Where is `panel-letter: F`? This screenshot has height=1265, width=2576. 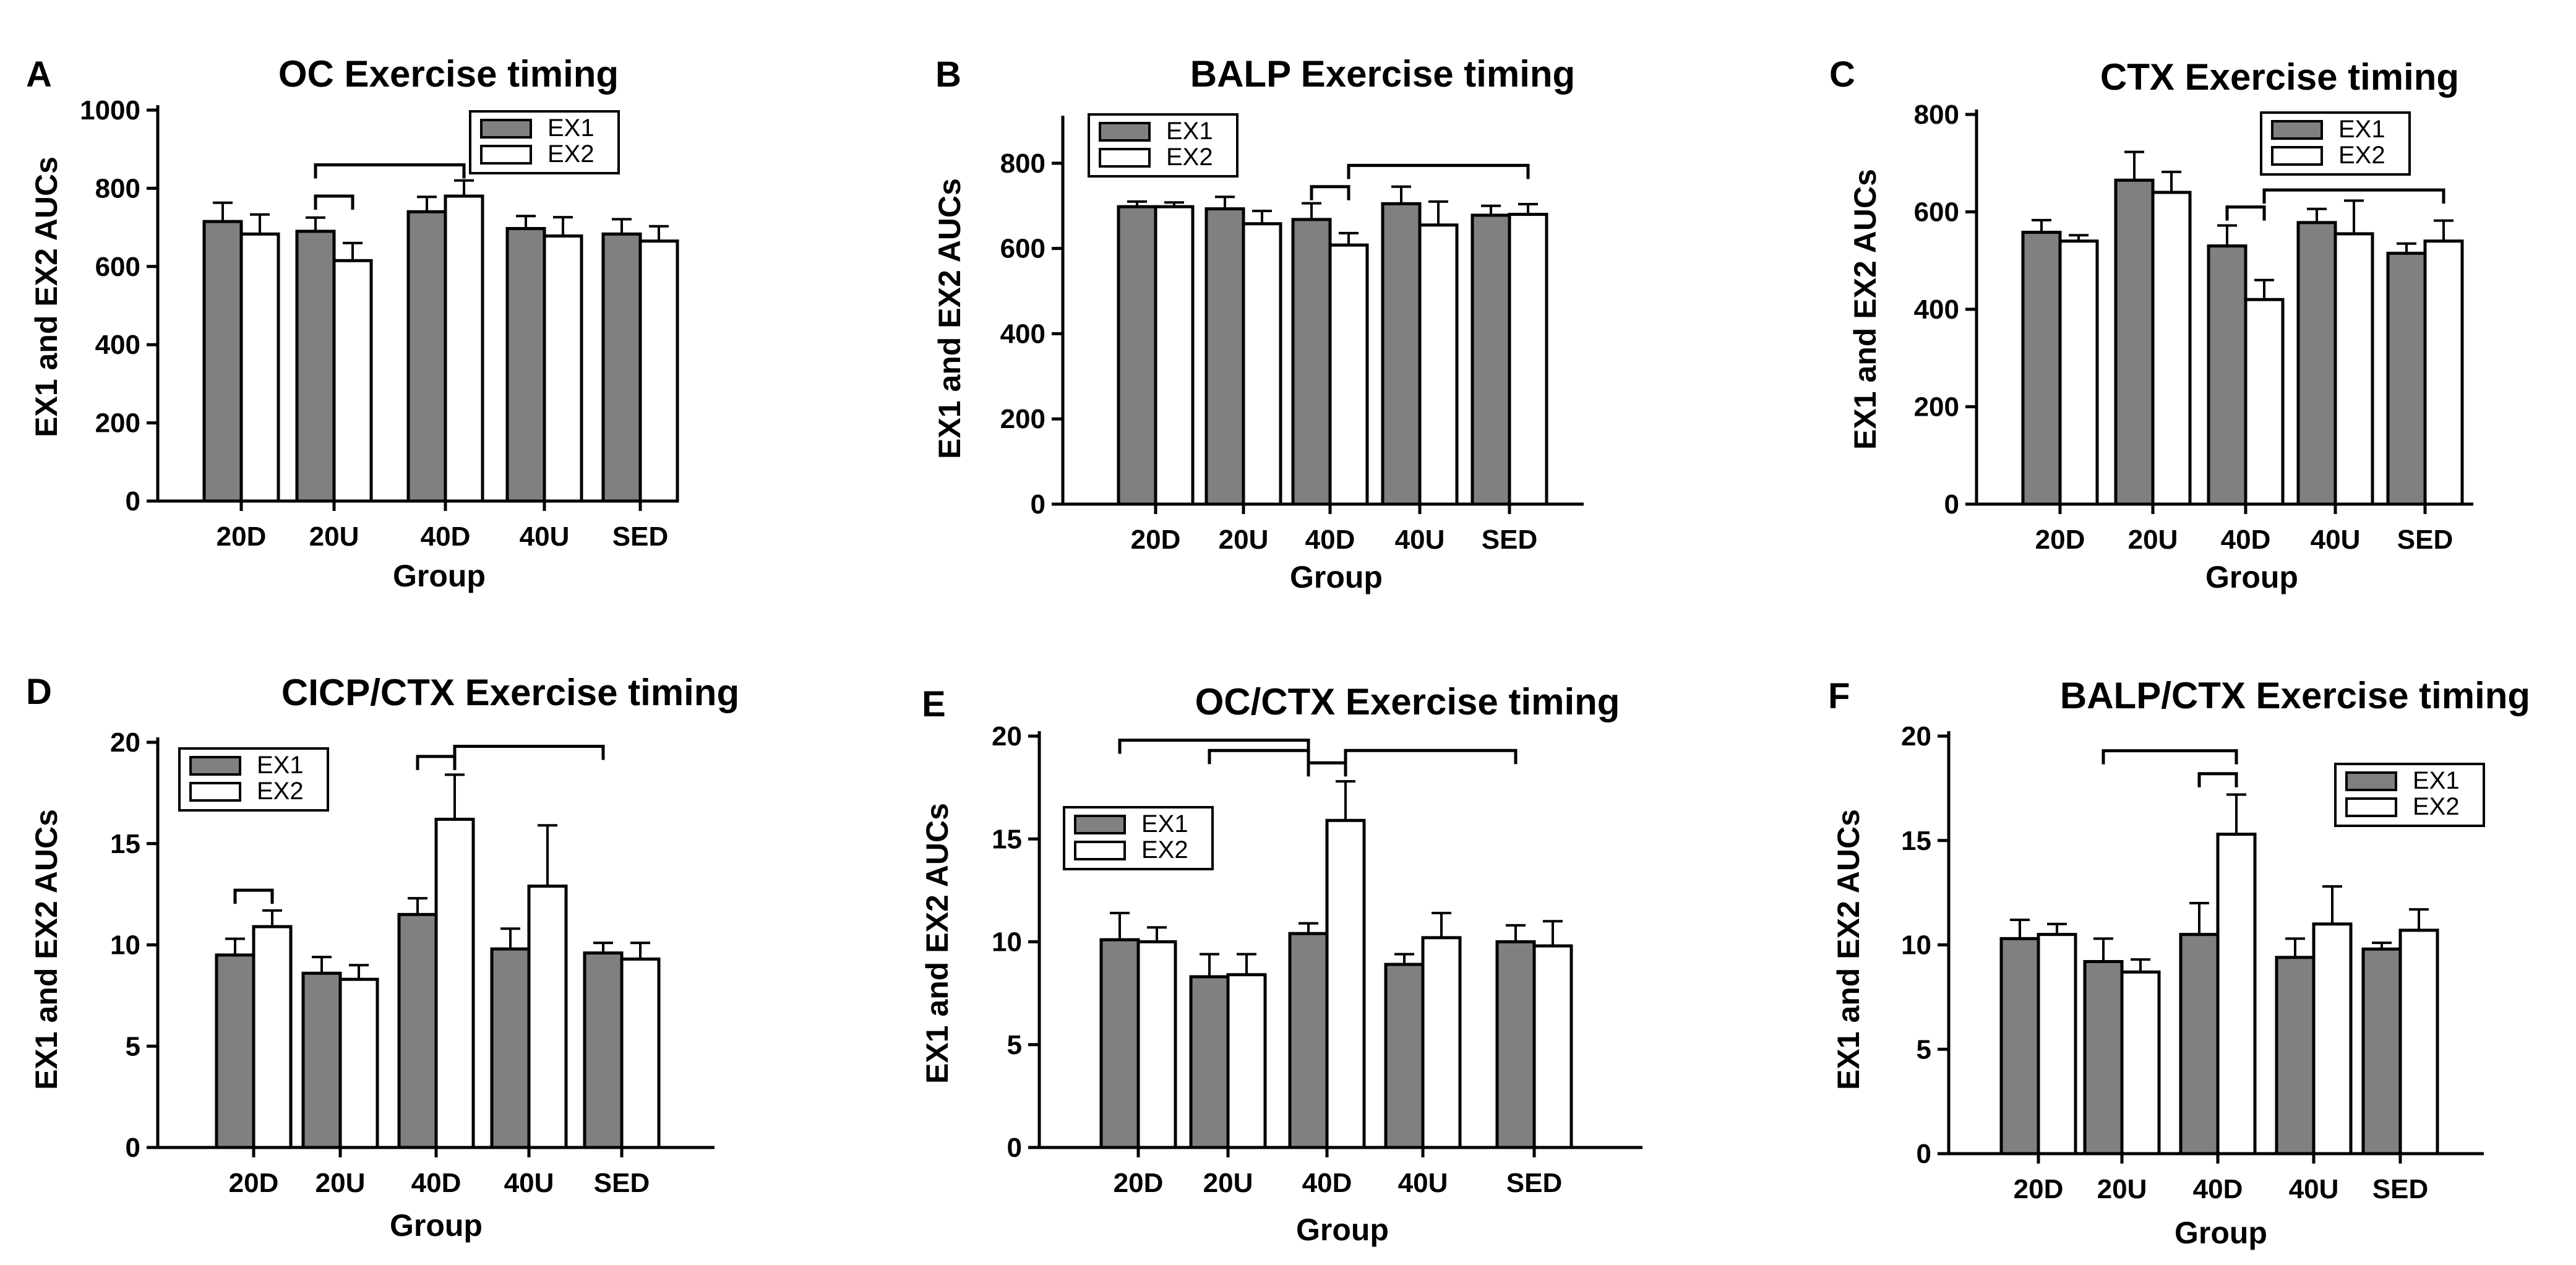 panel-letter: F is located at coordinates (1839, 696).